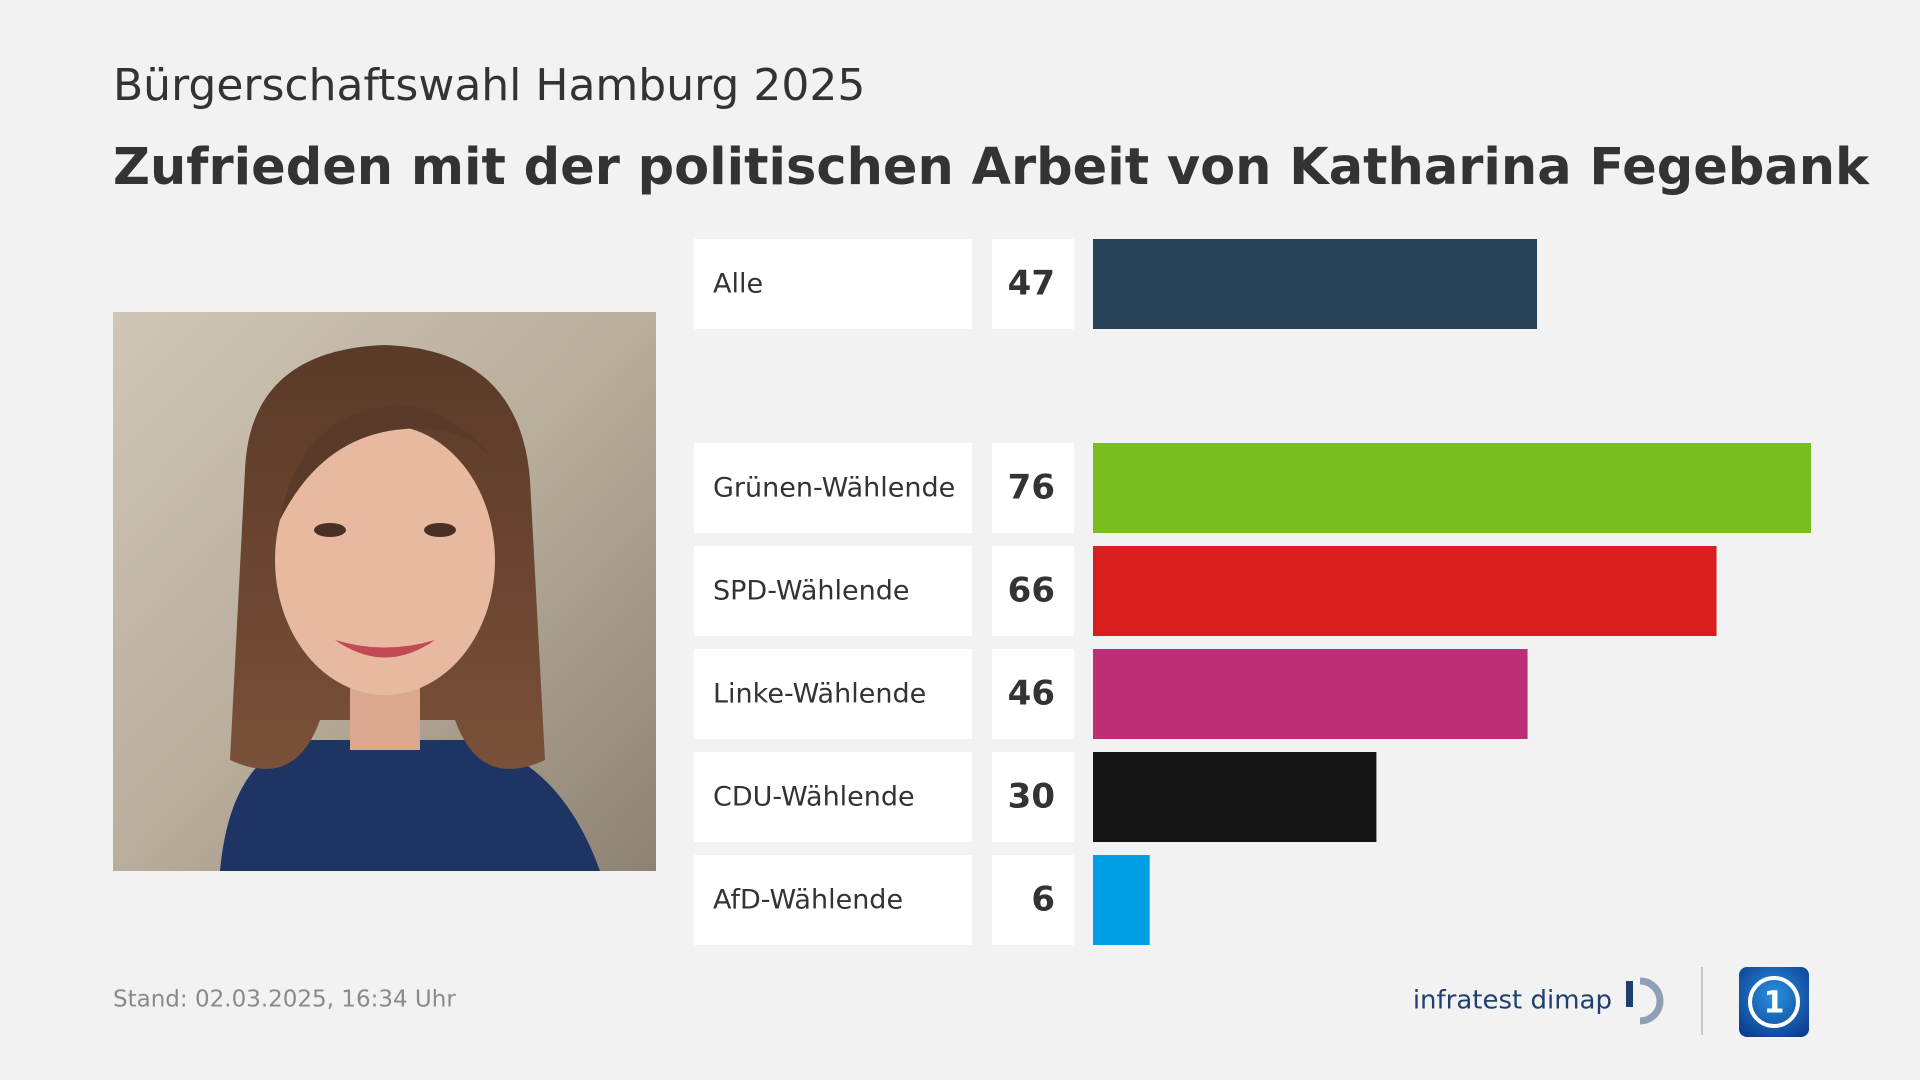 The width and height of the screenshot is (1920, 1080). I want to click on subtitle: Bürgerschaftswahl Hamburg 2025, so click(489, 85).